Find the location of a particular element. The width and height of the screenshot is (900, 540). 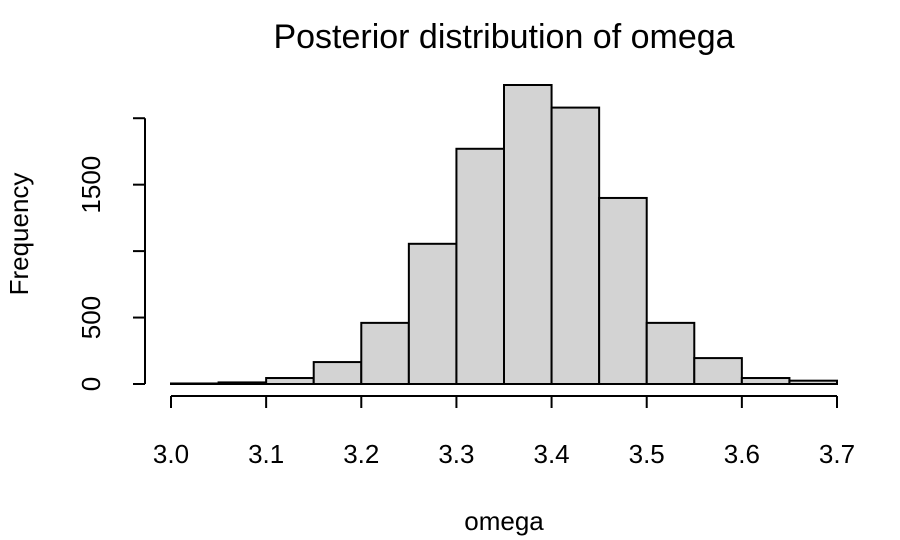

x-tick-label: 3.6 is located at coordinates (742, 454).